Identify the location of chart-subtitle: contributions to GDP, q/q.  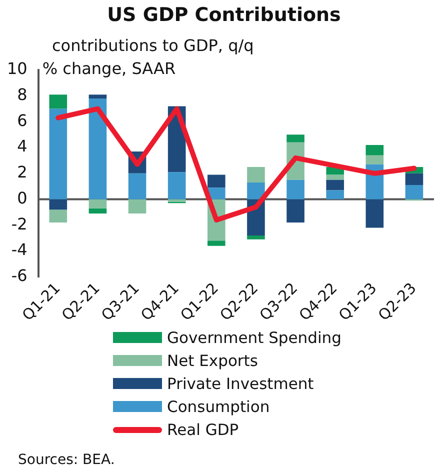
(153, 45).